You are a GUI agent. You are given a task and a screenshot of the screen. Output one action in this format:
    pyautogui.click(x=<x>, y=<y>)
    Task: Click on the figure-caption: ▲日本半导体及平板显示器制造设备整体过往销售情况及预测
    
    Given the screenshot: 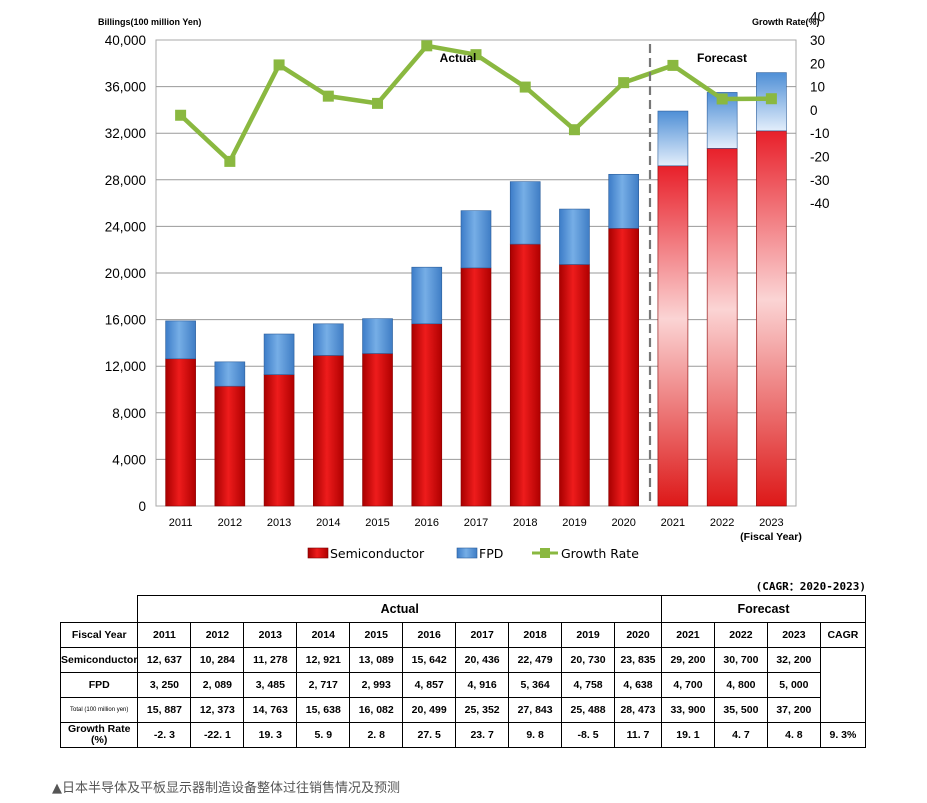 What is the action you would take?
    pyautogui.click(x=226, y=788)
    